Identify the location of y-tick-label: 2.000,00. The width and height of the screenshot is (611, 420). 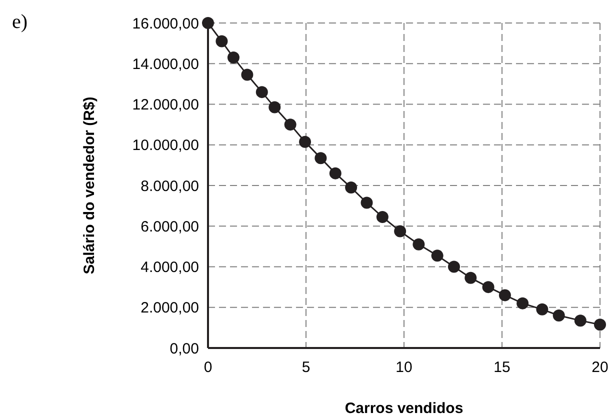
(169, 308).